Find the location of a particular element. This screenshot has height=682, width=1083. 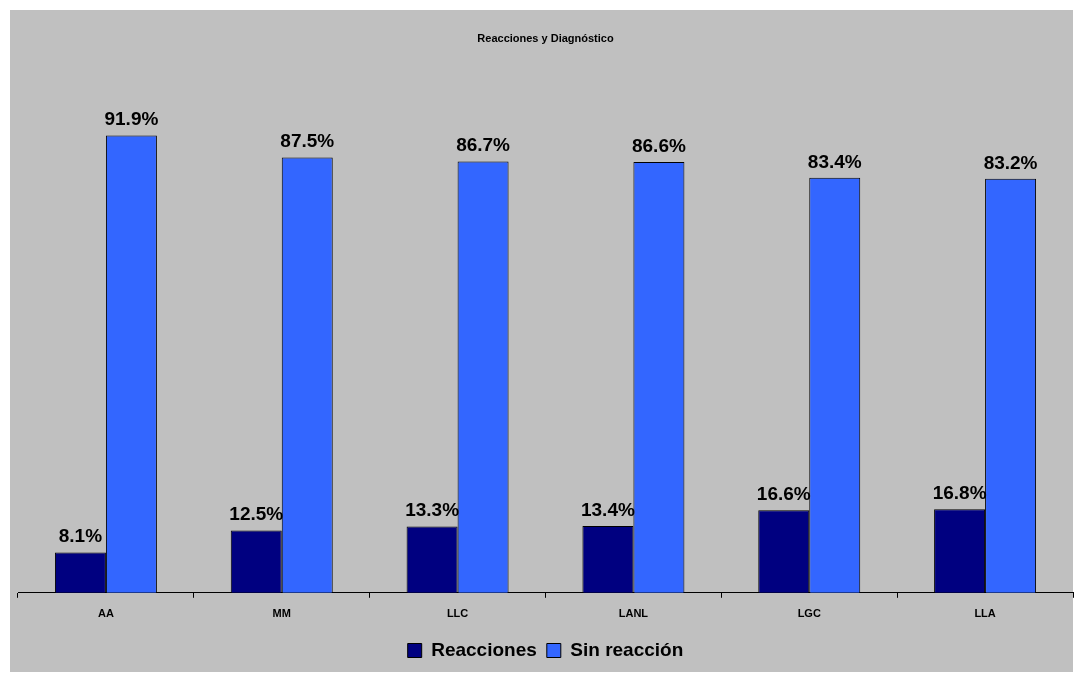

x-tick-label: MM is located at coordinates (281, 613).